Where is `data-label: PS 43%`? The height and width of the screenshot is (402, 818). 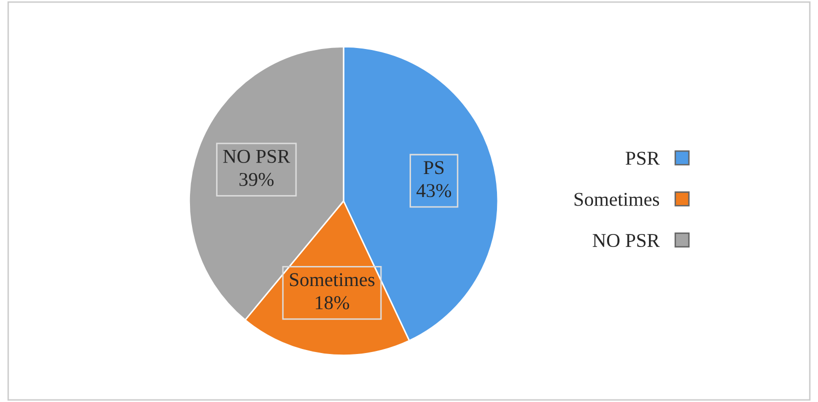
data-label: PS 43% is located at coordinates (434, 179).